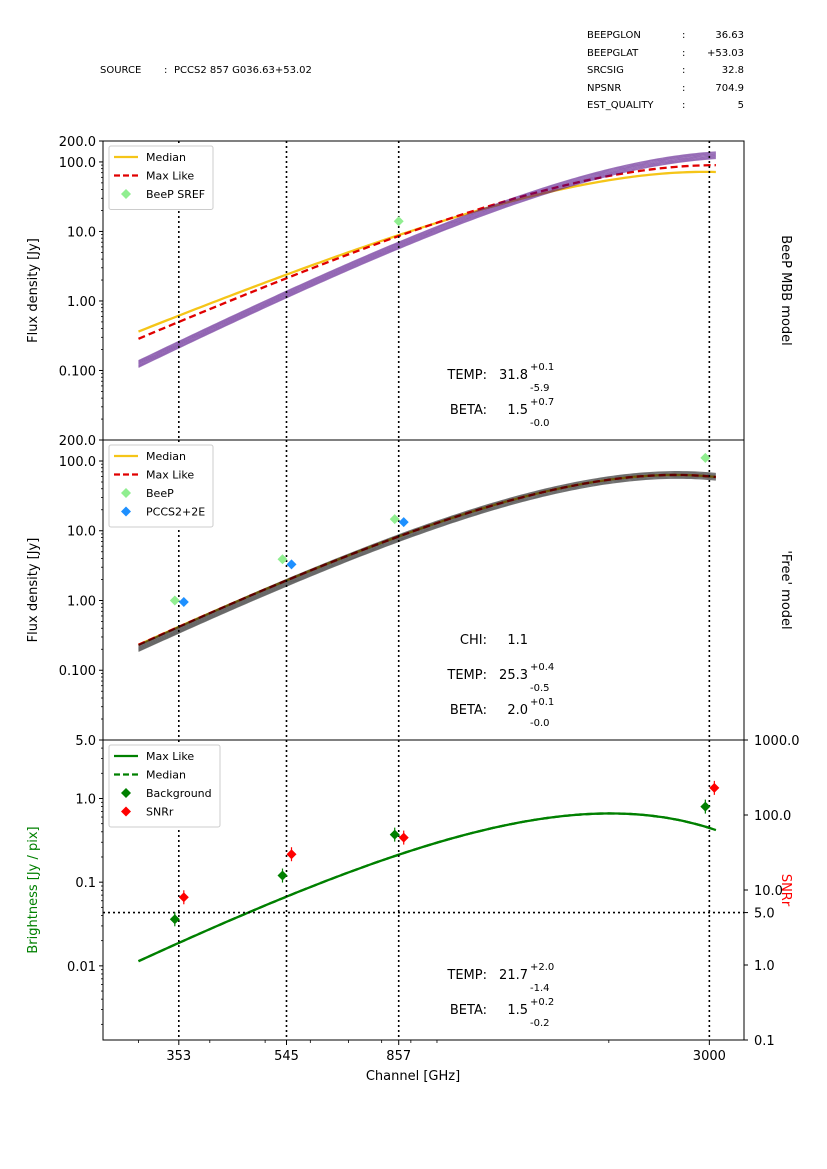  Describe the element at coordinates (772, 816) in the screenshot. I see `y2-tick-label: 100.0` at that location.